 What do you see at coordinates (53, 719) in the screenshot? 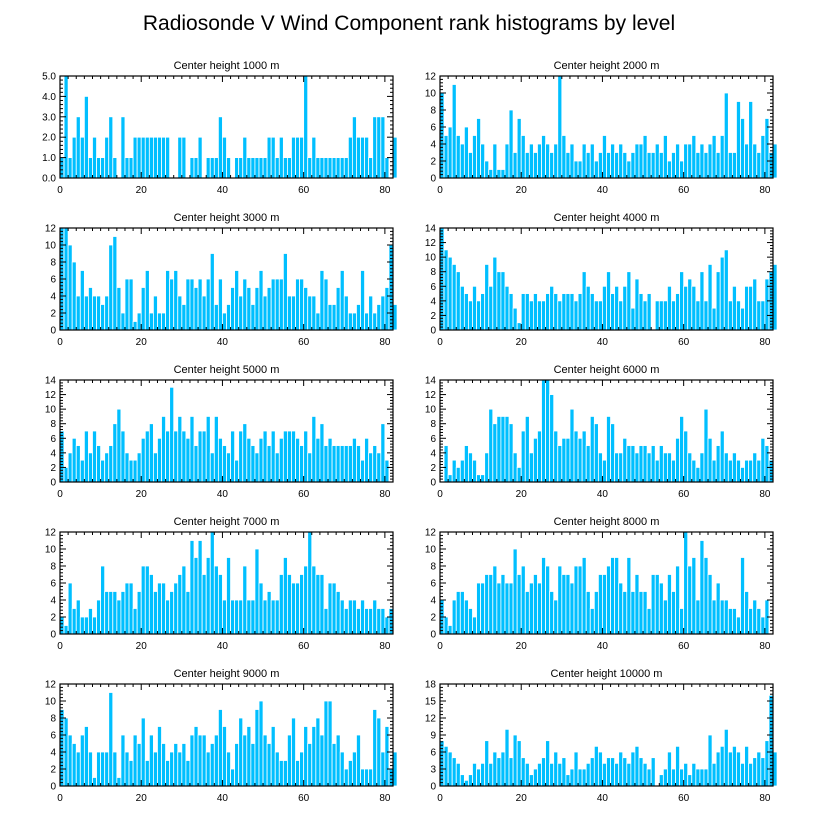
I see `y-tick-label: 8` at bounding box center [53, 719].